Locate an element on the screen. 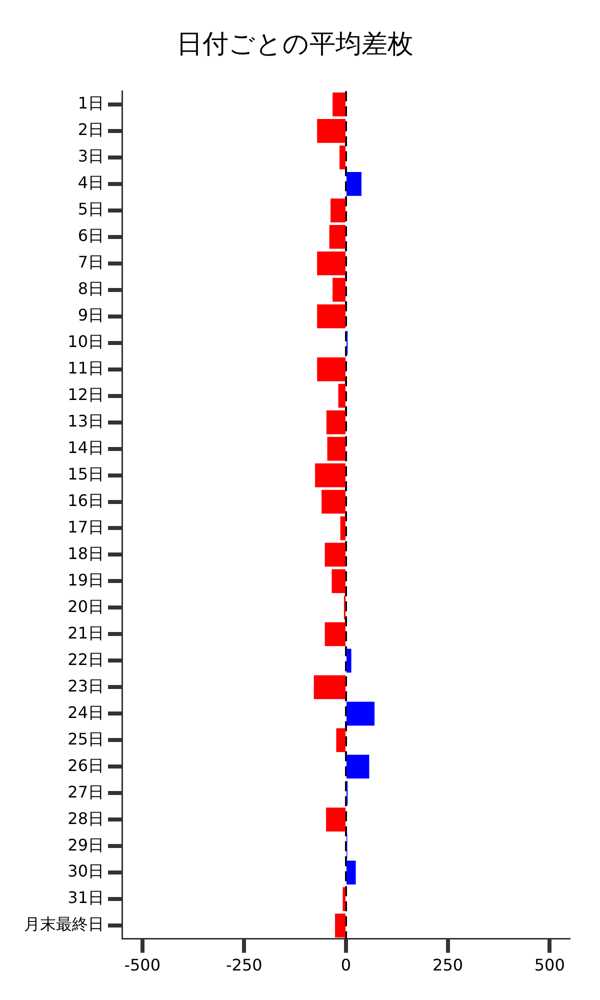  y-tick-label: 8日 is located at coordinates (91, 288).